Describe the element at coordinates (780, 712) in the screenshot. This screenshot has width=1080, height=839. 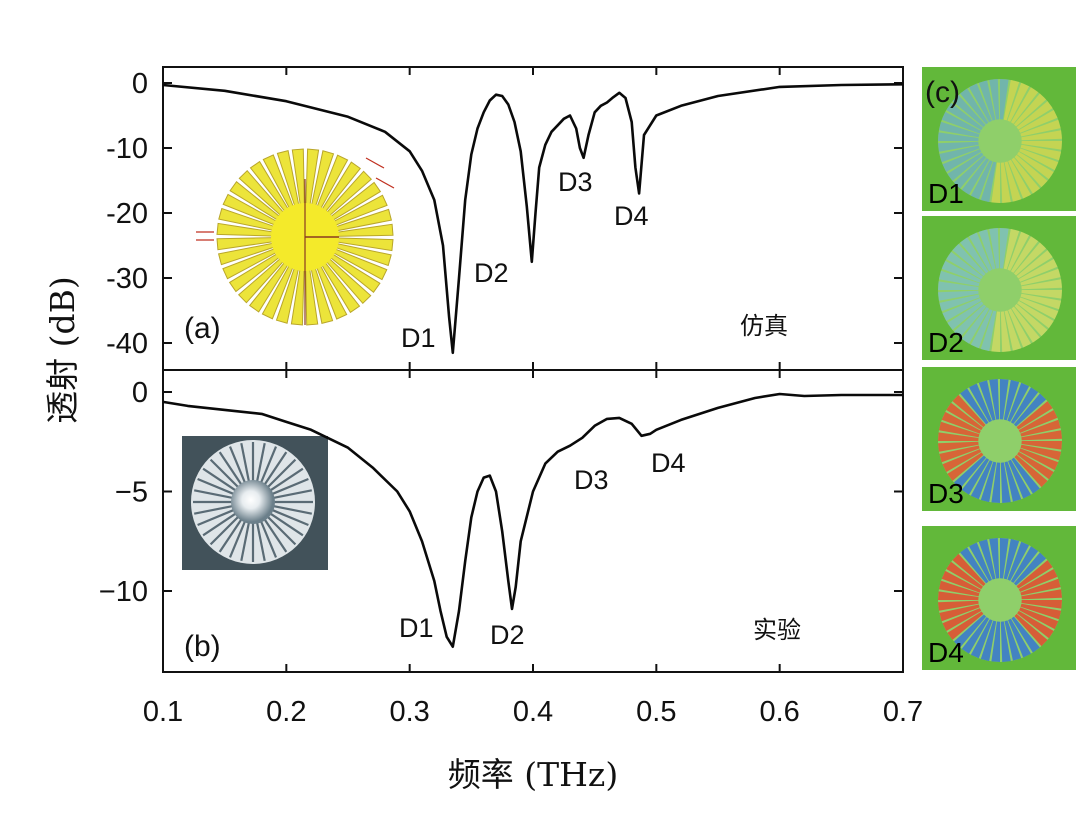
I see `x-tick-label: 0.6` at that location.